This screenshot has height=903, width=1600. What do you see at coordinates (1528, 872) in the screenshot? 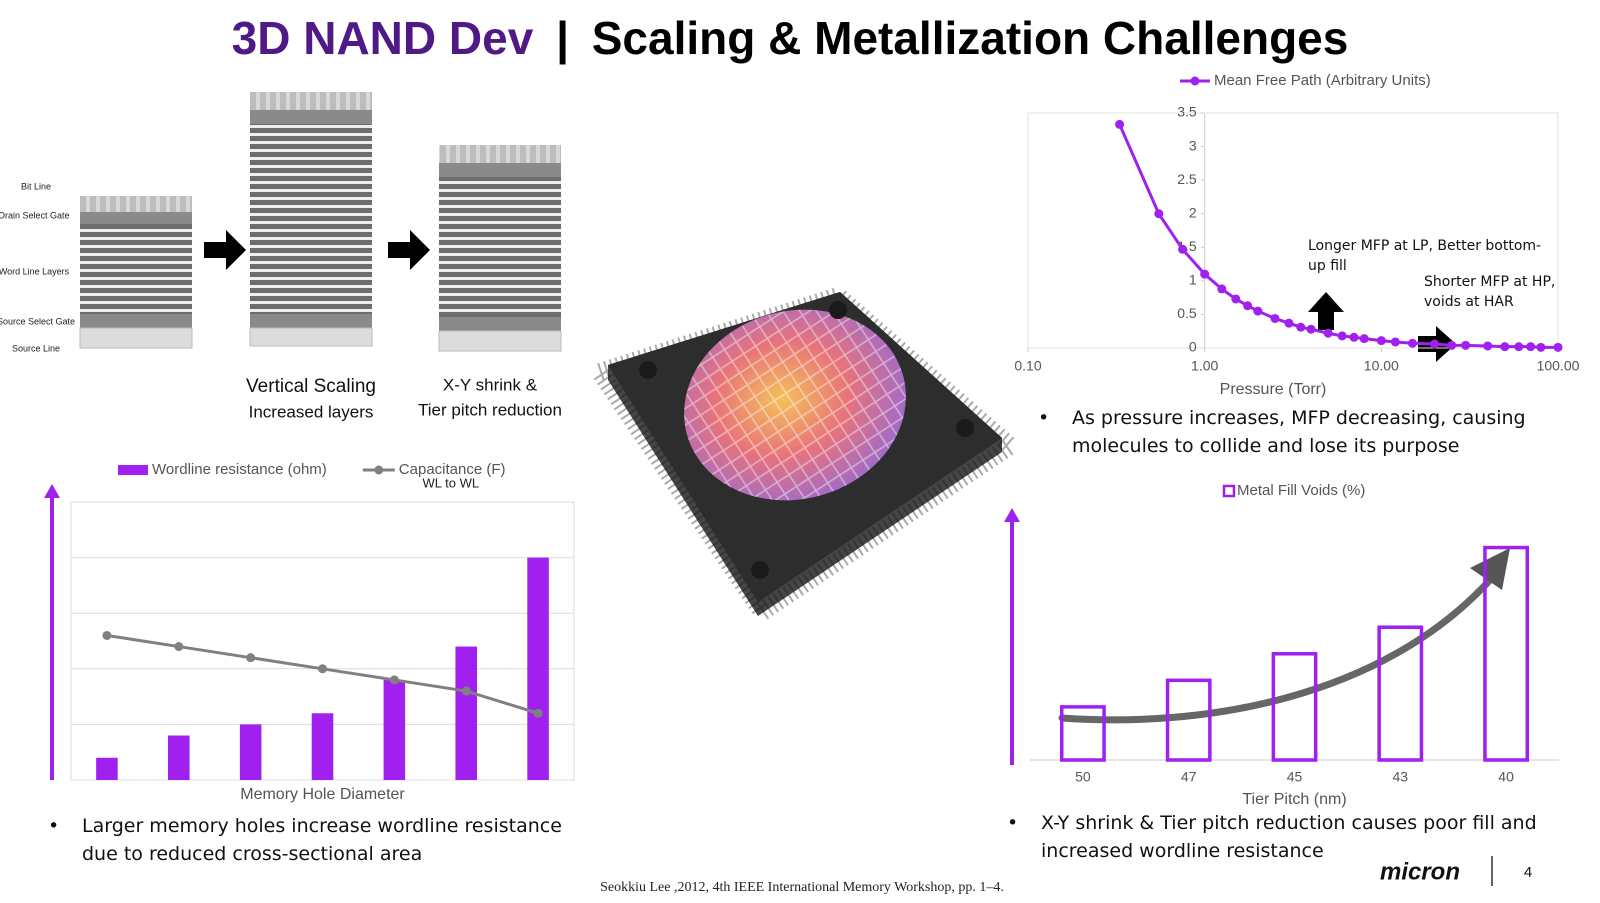
I see `page-number: 4` at bounding box center [1528, 872].